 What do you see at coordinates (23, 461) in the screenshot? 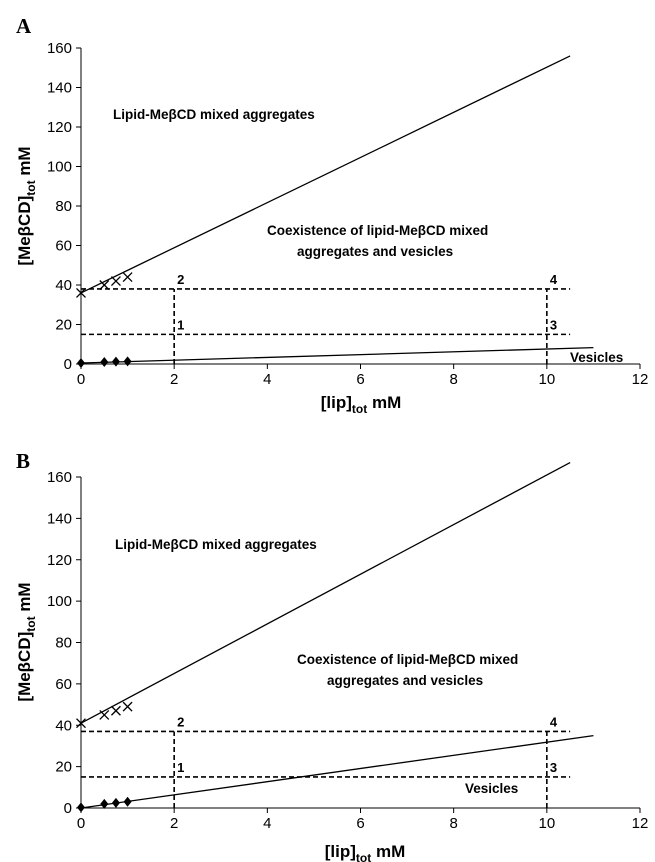
I see `panel-letter: B` at bounding box center [23, 461].